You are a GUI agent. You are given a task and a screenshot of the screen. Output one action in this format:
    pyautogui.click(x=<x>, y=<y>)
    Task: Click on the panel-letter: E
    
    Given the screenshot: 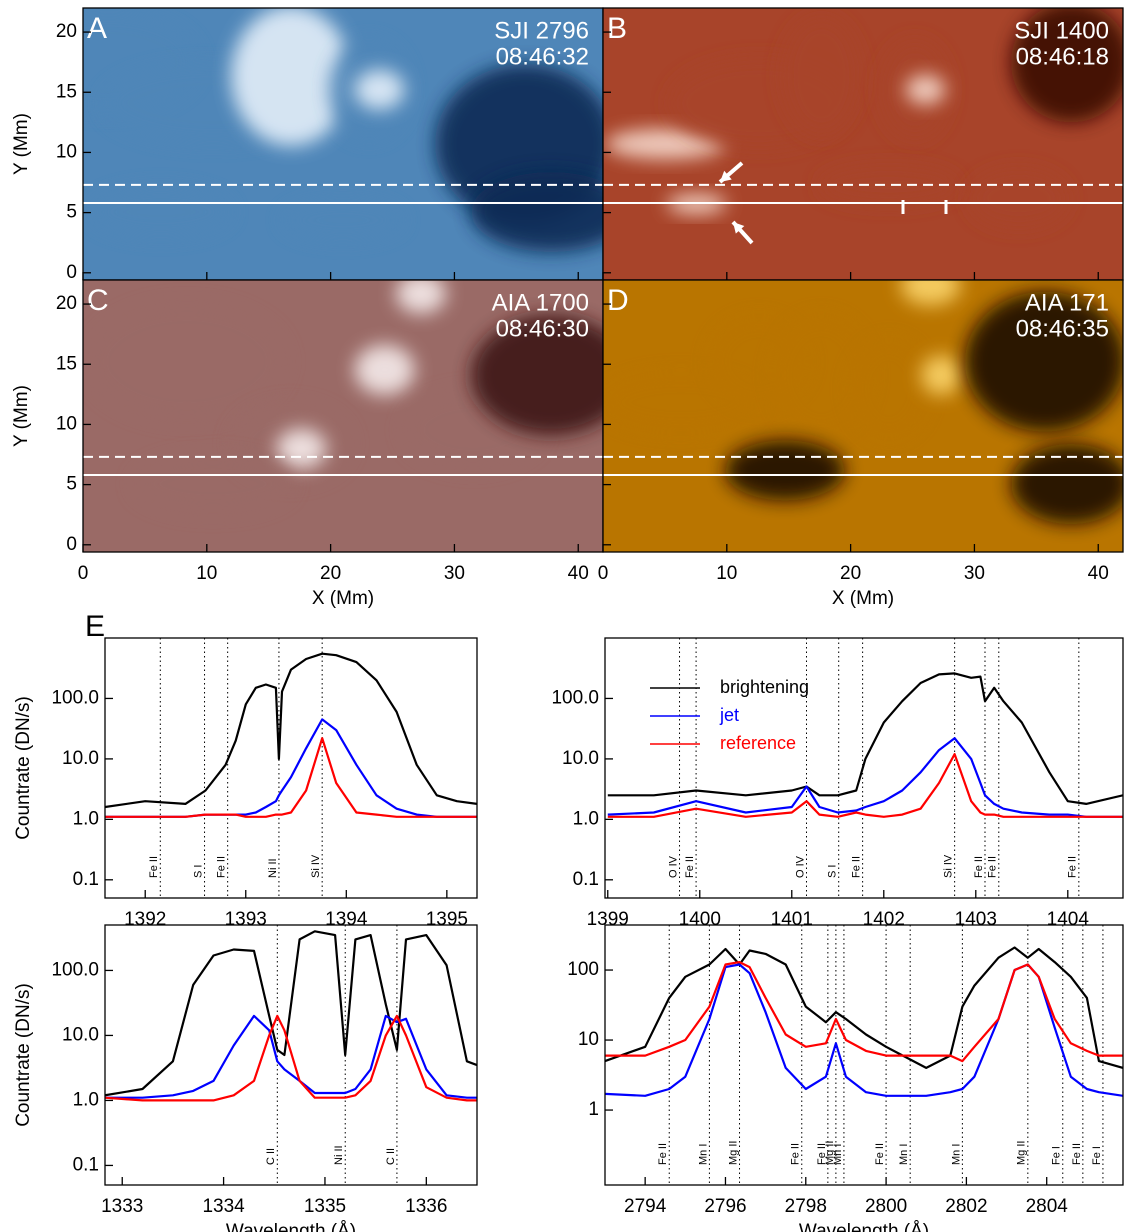 What is the action you would take?
    pyautogui.click(x=95, y=626)
    